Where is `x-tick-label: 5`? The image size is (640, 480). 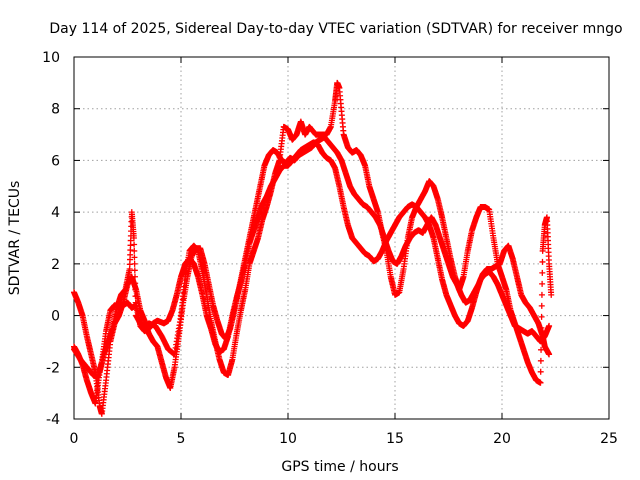 x-tick-label: 5 is located at coordinates (181, 439).